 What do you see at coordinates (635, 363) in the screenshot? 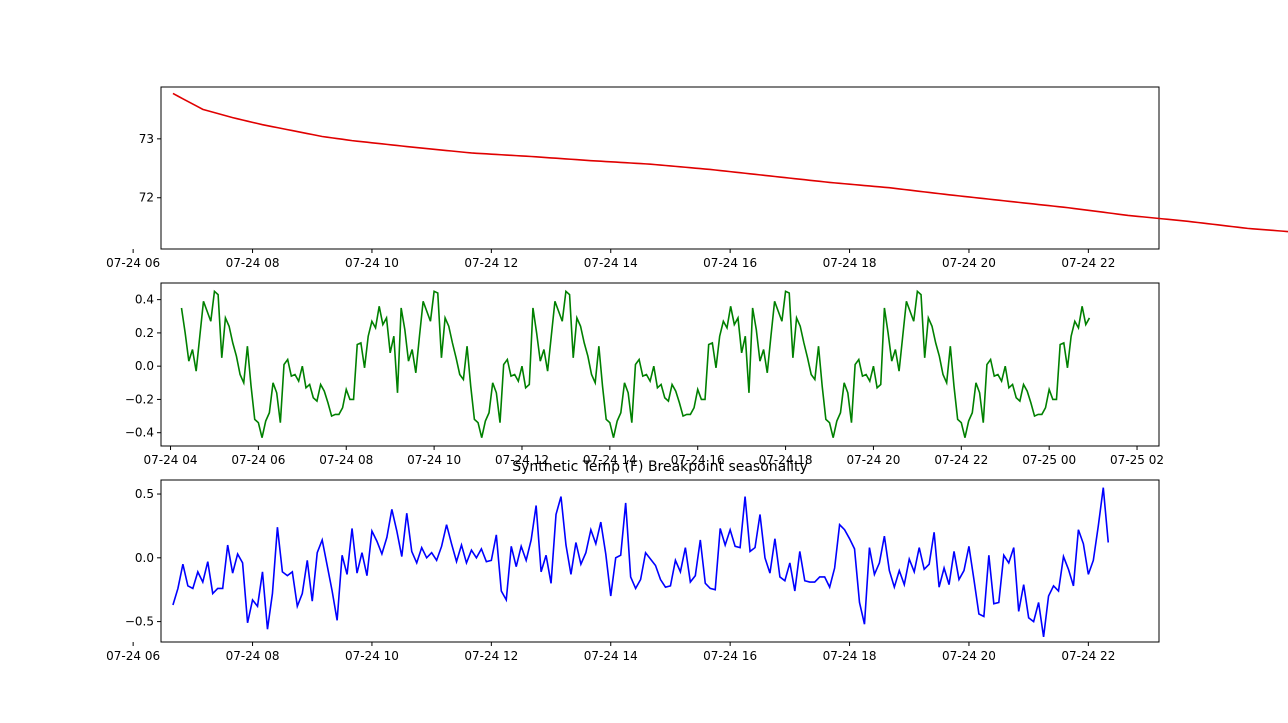
I see `seasonal-series-line` at bounding box center [635, 363].